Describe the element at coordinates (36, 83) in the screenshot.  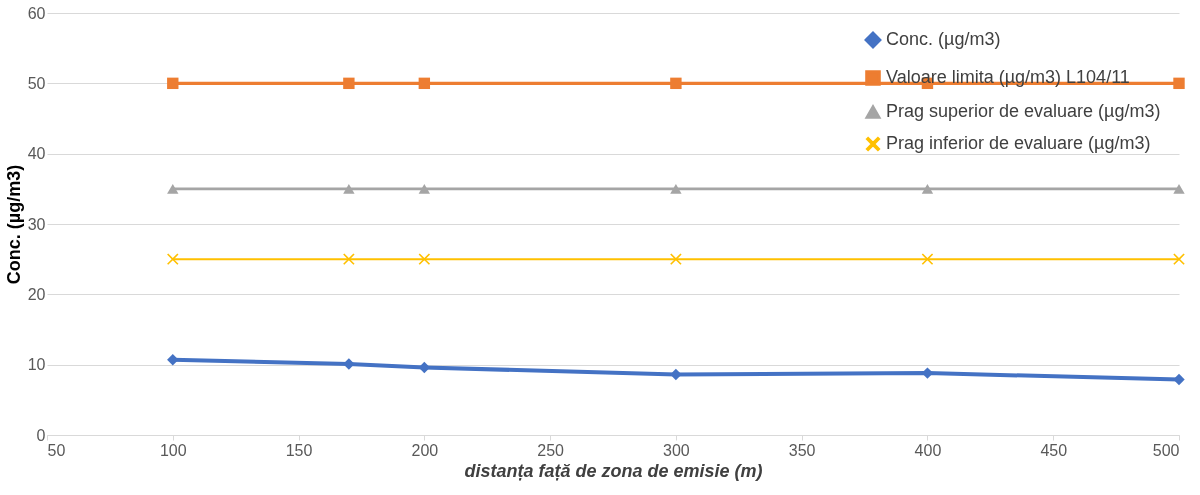
I see `y-tick-label: 50` at that location.